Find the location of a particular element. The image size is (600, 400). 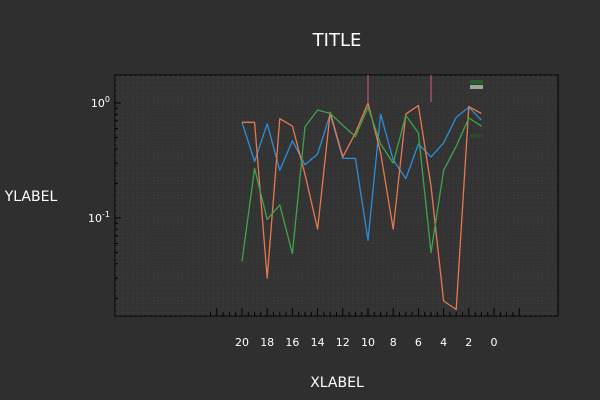

y-tick-label: 10⁰ is located at coordinates (100, 102).